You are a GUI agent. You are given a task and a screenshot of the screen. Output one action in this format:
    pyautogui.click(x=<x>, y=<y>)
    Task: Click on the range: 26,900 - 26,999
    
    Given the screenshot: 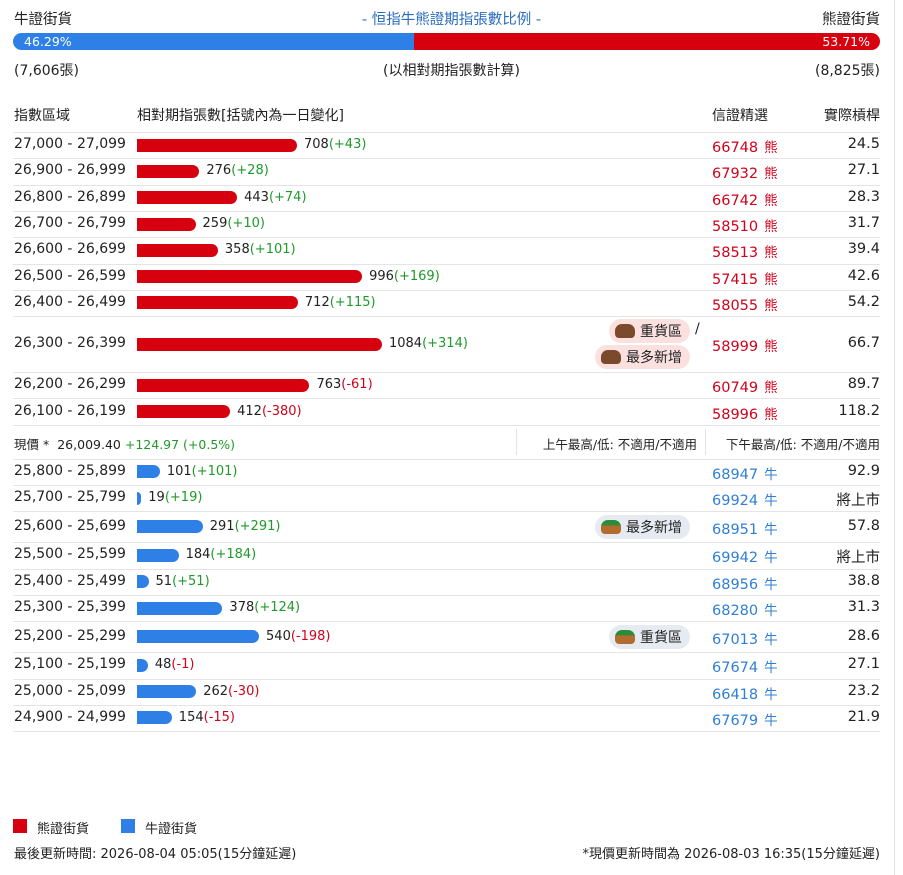 What is the action you would take?
    pyautogui.click(x=70, y=170)
    